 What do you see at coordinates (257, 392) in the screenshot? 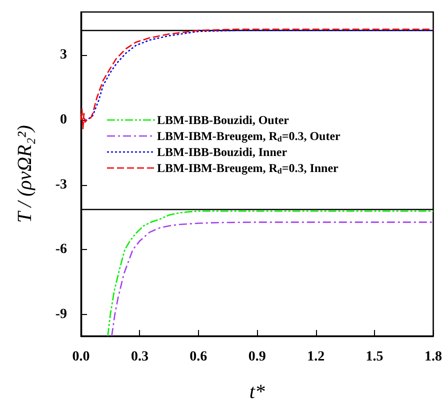
I see `x-axis-title: t*` at bounding box center [257, 392].